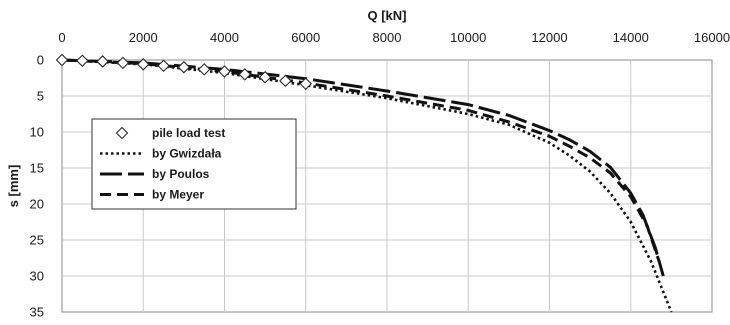  Describe the element at coordinates (387, 15) in the screenshot. I see `x-axis-title: Q [kN]` at that location.